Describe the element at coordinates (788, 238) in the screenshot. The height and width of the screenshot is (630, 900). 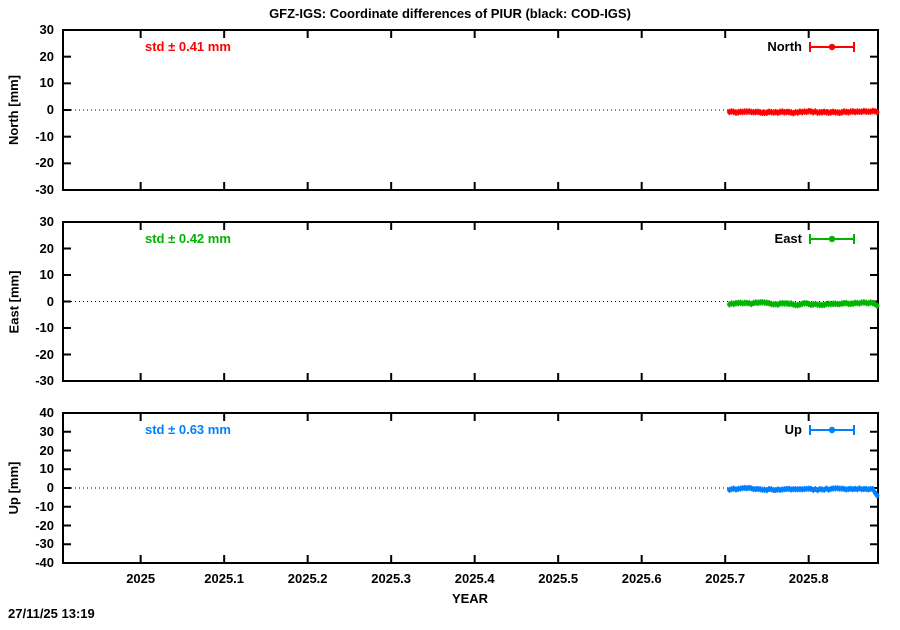
I see `legend-label-east: East` at that location.